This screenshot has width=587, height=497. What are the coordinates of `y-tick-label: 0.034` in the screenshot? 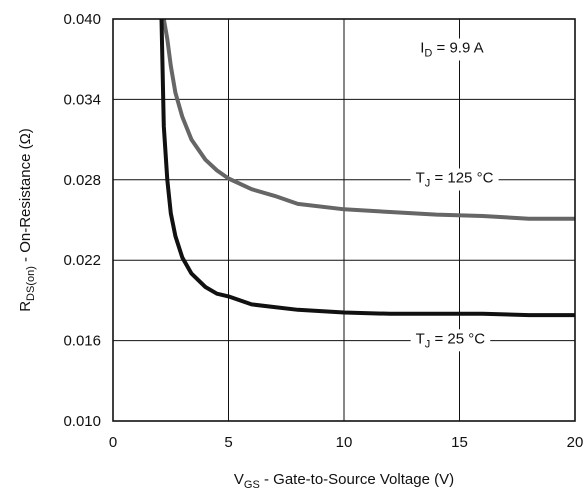 It's located at (82, 99).